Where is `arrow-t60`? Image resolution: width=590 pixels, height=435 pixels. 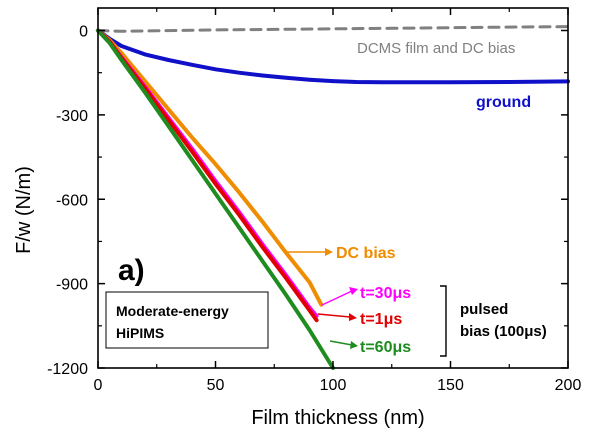 arrow-t60 is located at coordinates (341, 343).